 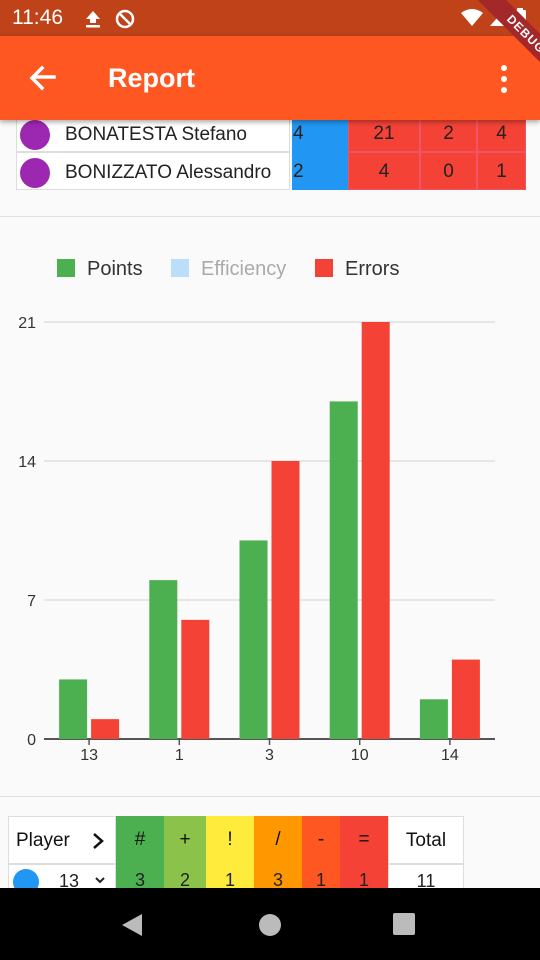 What do you see at coordinates (504, 80) in the screenshot?
I see `more-vert-icon` at bounding box center [504, 80].